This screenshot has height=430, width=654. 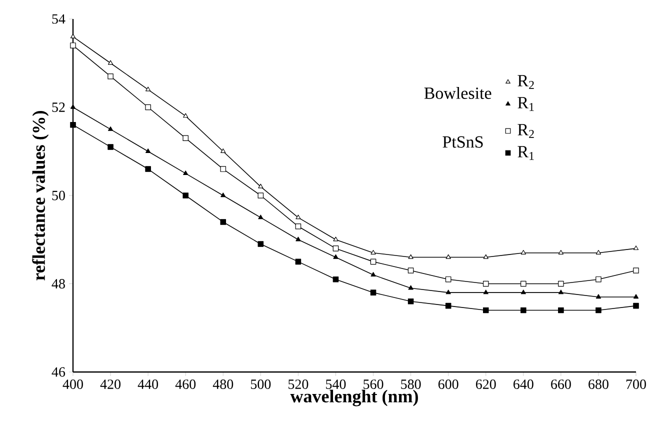 I want to click on x-tick-label: 560, so click(x=374, y=384).